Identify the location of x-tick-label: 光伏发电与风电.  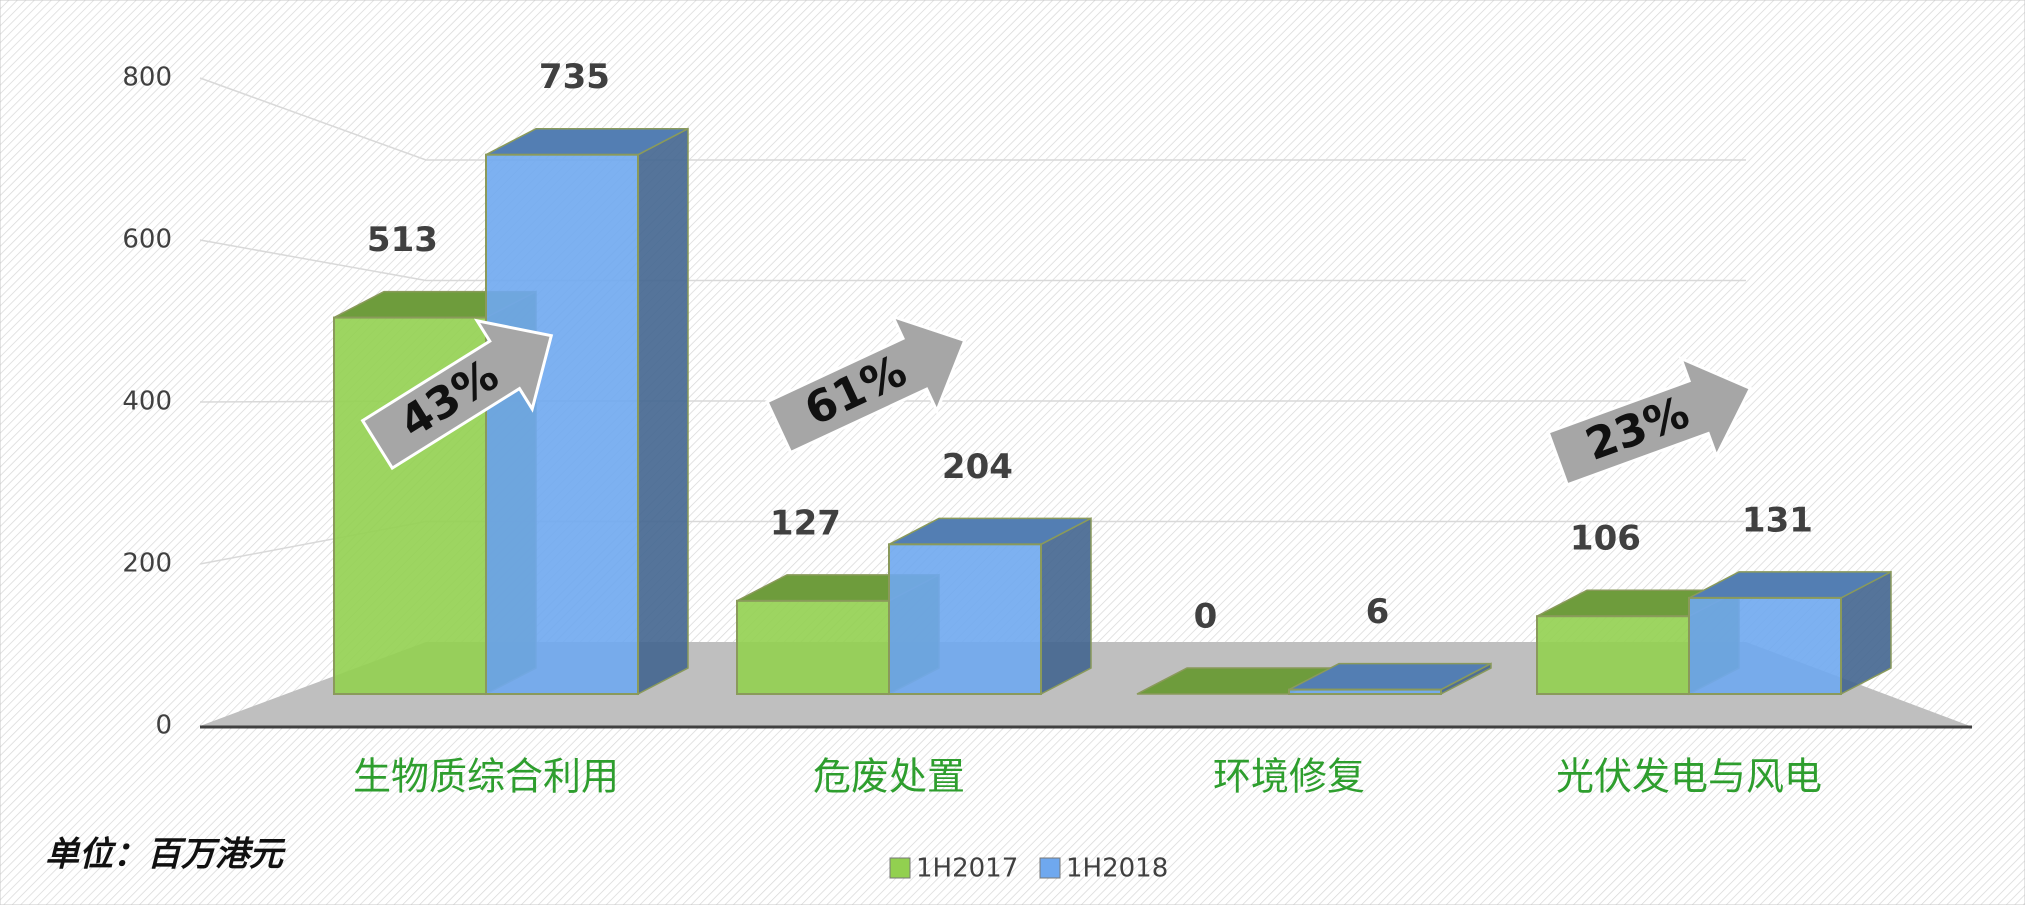
(1689, 777).